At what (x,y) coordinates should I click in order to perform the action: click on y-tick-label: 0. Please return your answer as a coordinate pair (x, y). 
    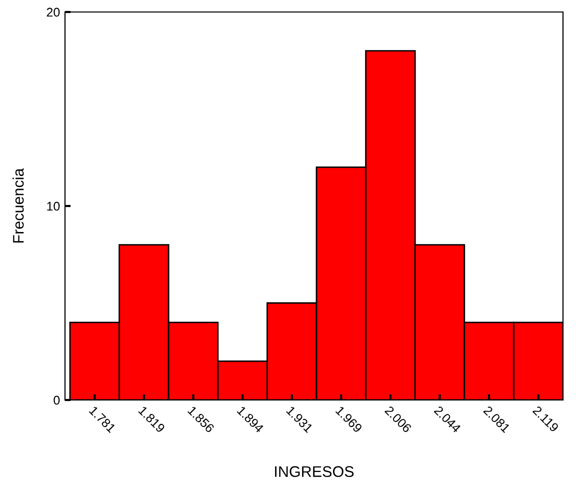
    Looking at the image, I should click on (57, 400).